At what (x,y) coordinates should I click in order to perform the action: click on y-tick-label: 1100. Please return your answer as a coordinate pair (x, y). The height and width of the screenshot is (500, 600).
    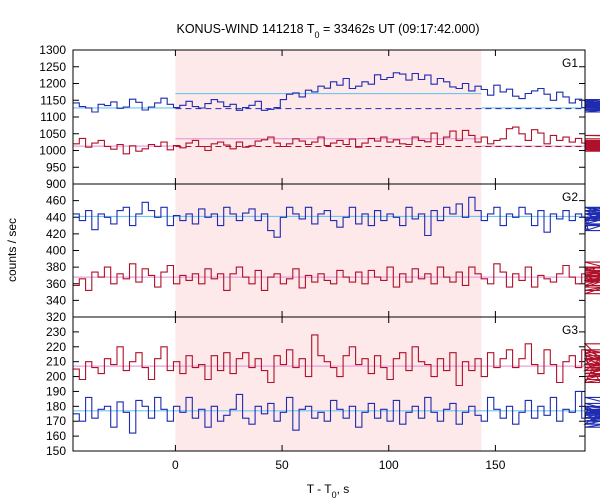
    Looking at the image, I should click on (53, 117).